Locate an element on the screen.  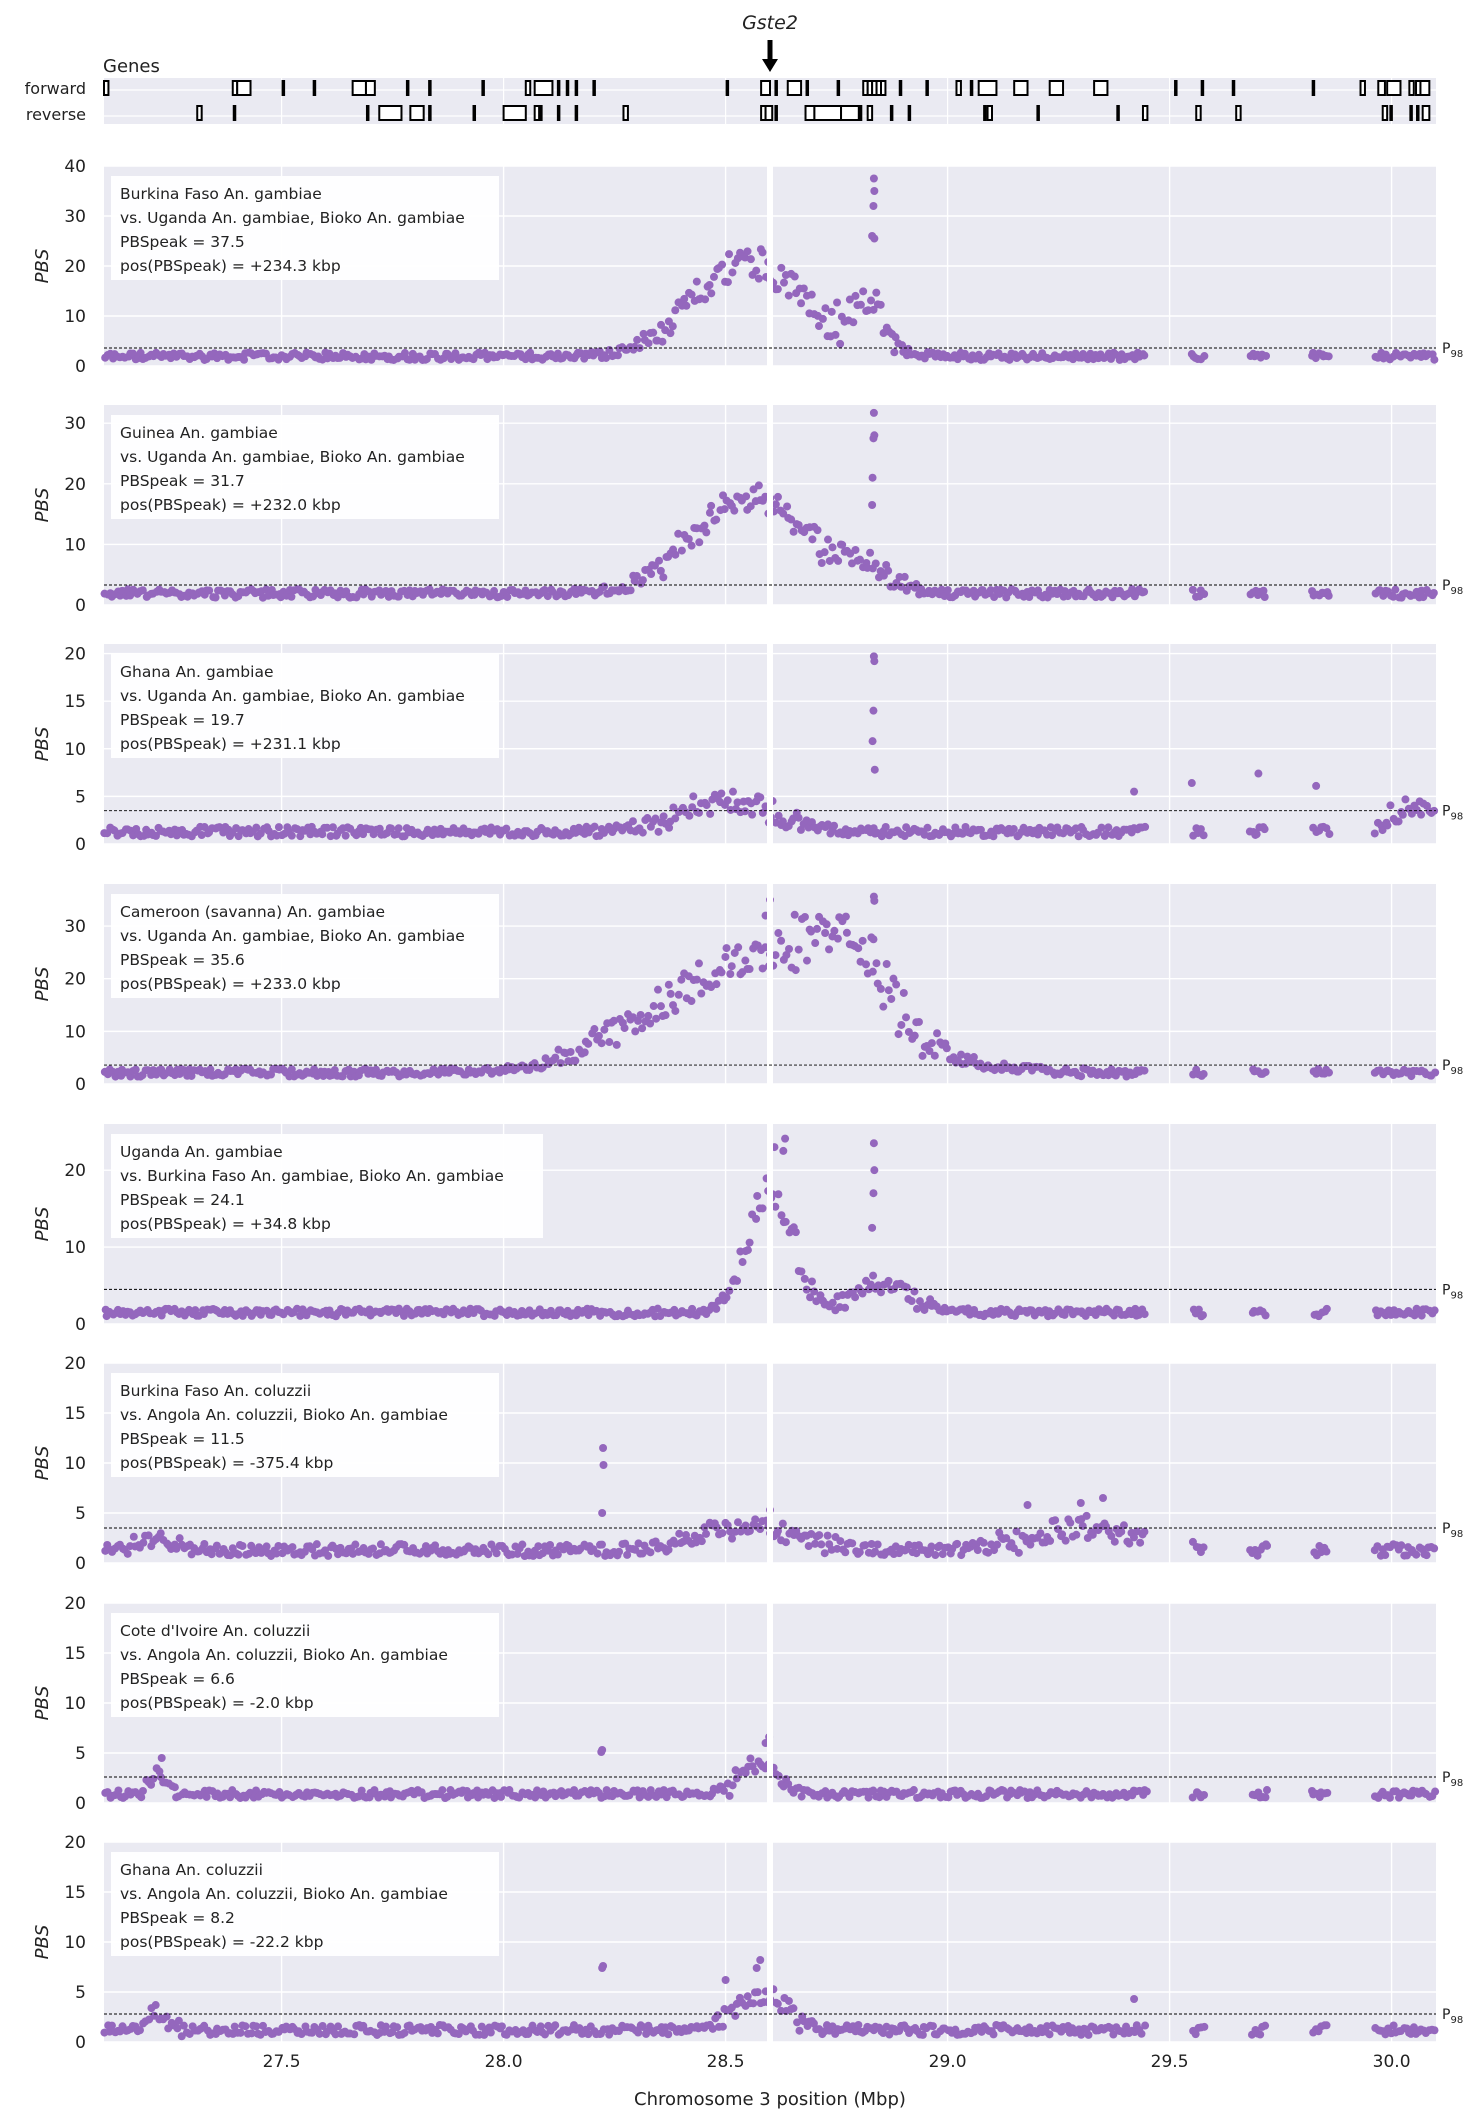
x-tick-label: 29.5 is located at coordinates (1170, 2062).